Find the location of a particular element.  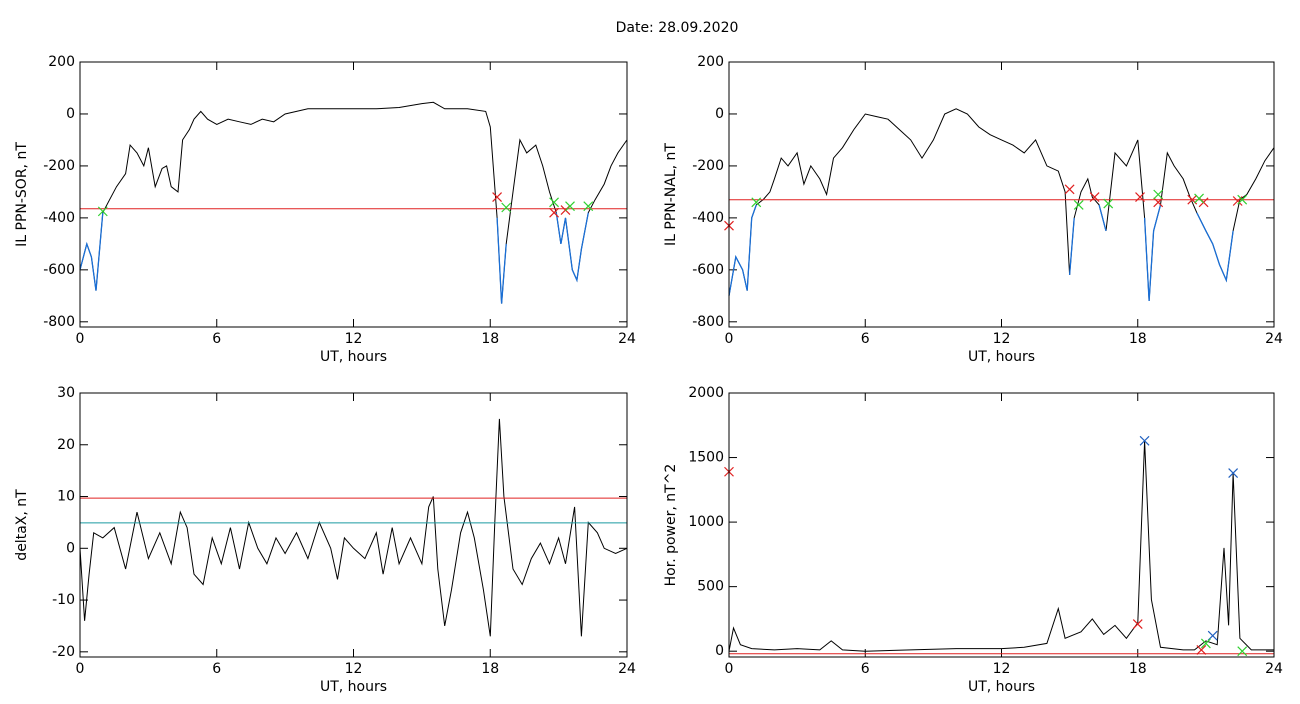

y-tick-label: 1500 is located at coordinates (706, 458).